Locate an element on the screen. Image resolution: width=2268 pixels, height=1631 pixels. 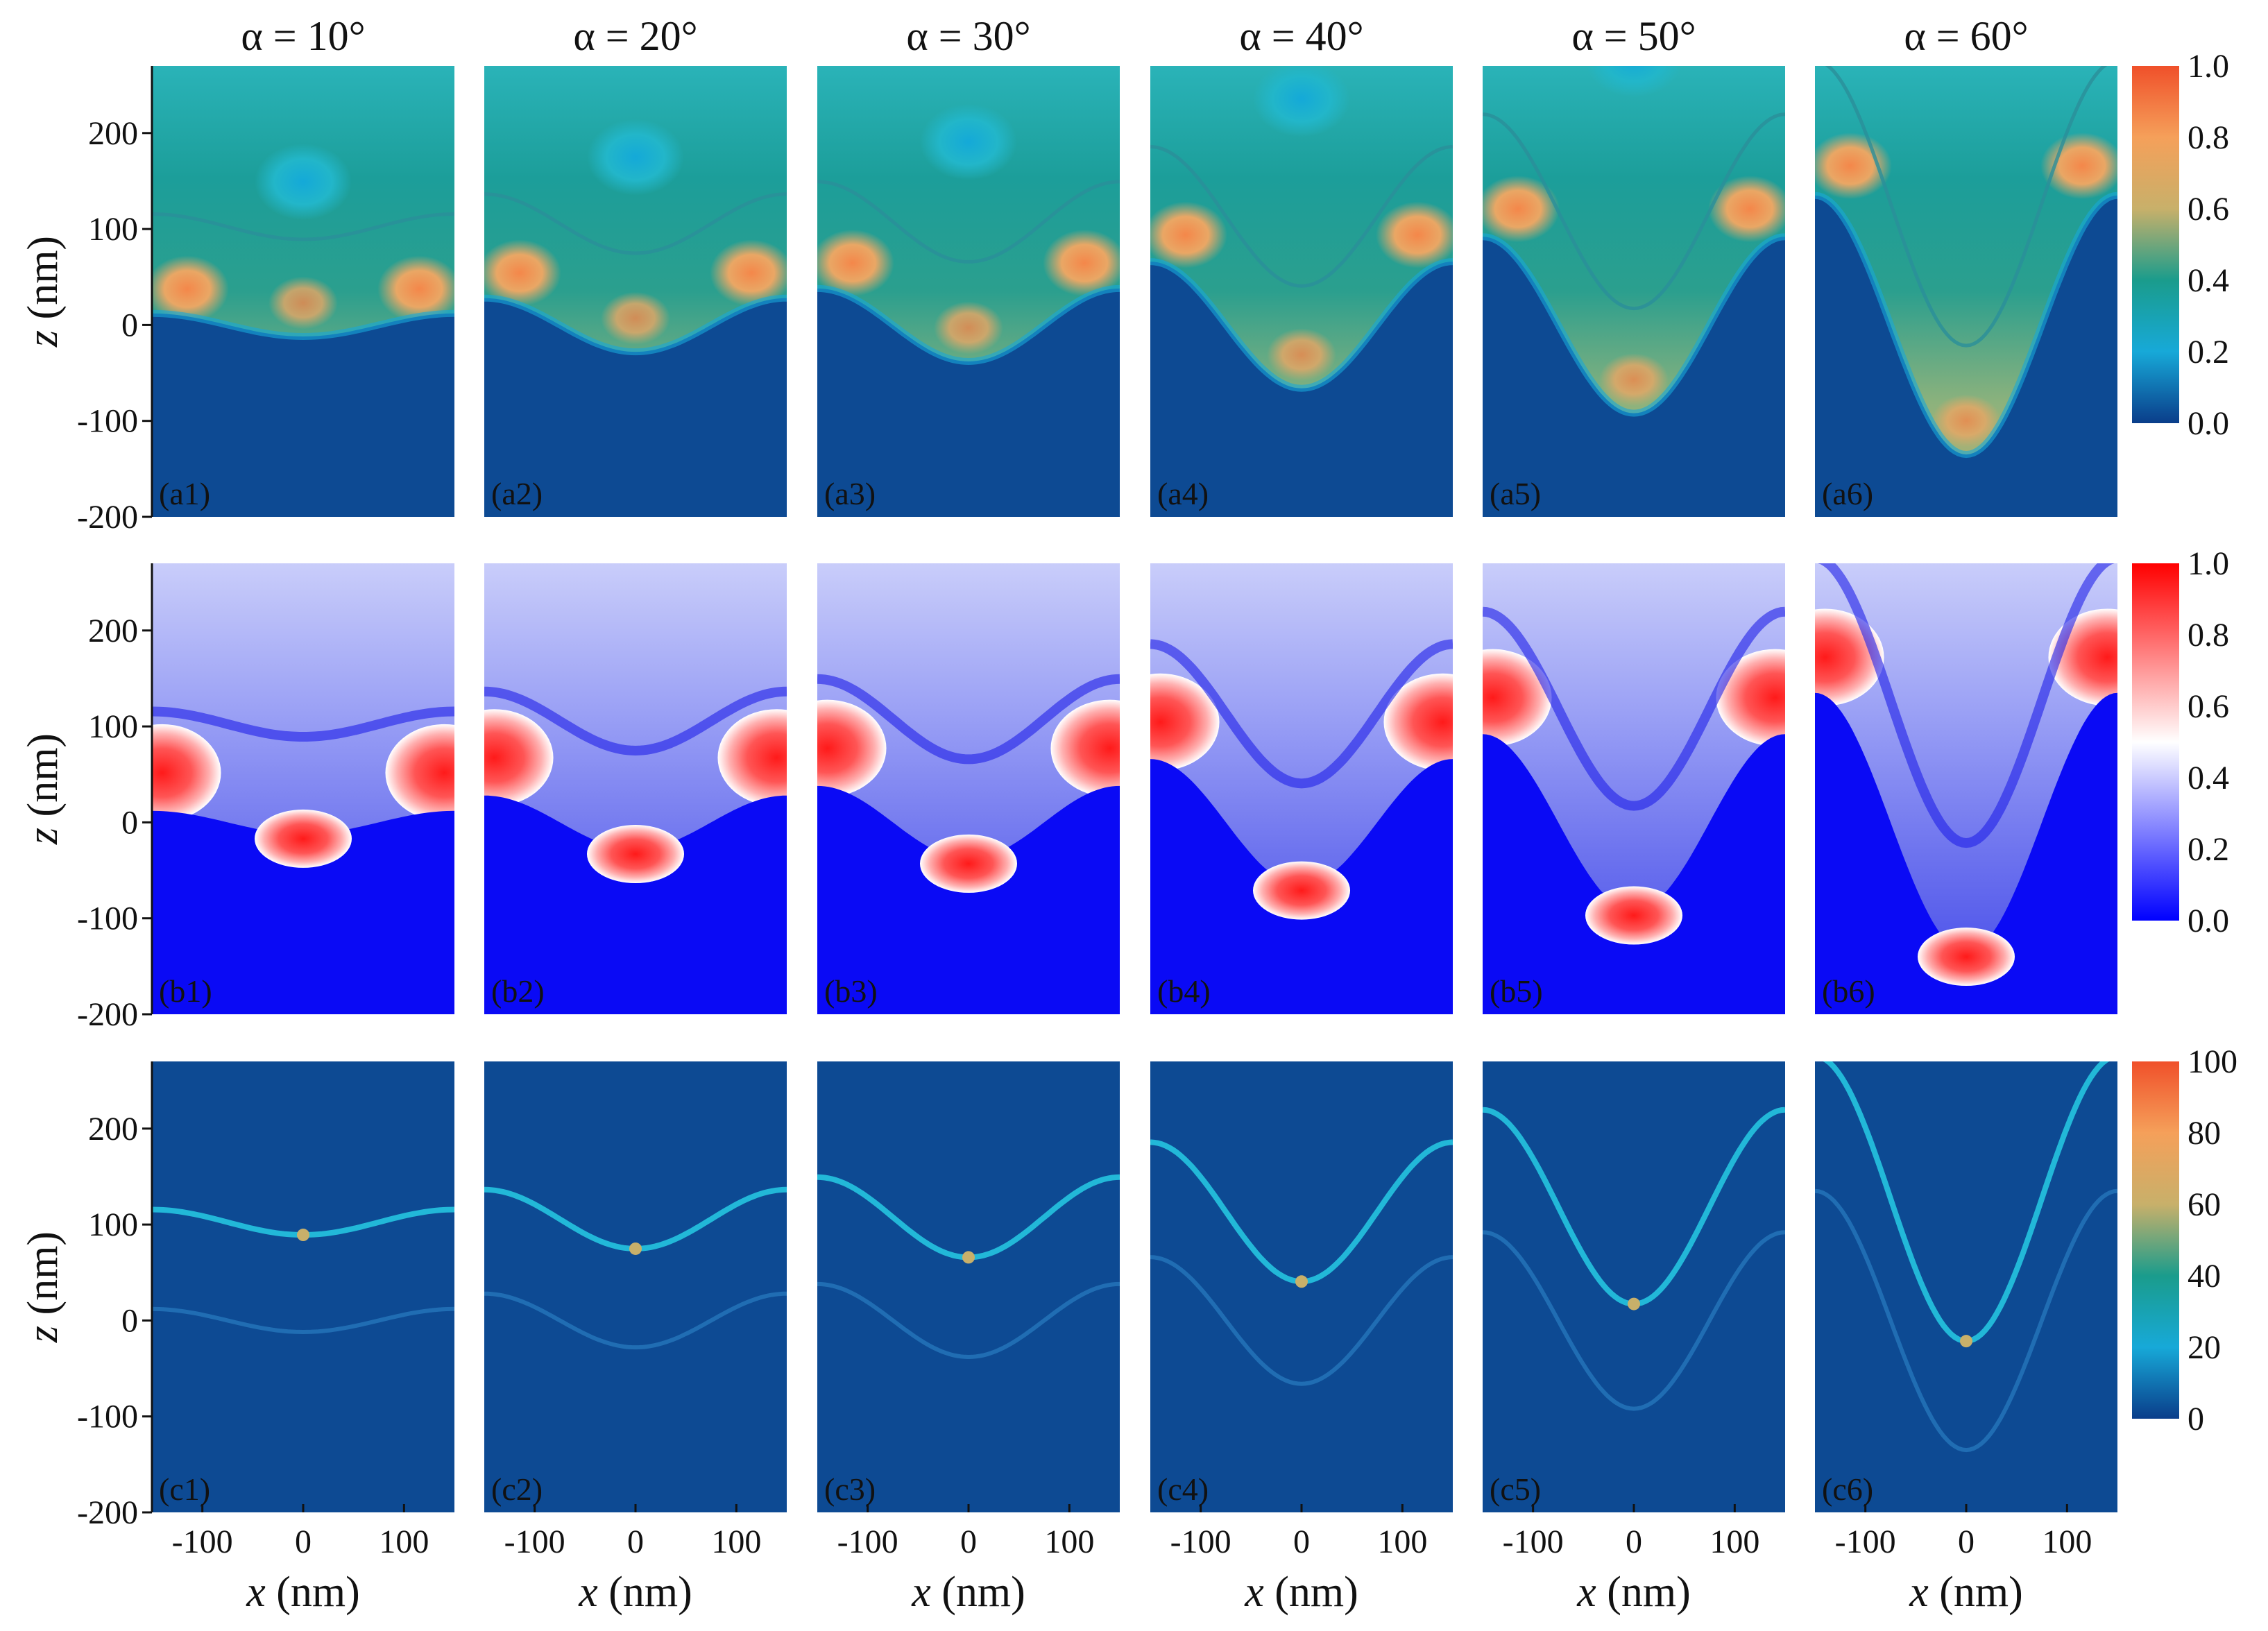
colorbar-tick-label: 20 is located at coordinates (2204, 1347).